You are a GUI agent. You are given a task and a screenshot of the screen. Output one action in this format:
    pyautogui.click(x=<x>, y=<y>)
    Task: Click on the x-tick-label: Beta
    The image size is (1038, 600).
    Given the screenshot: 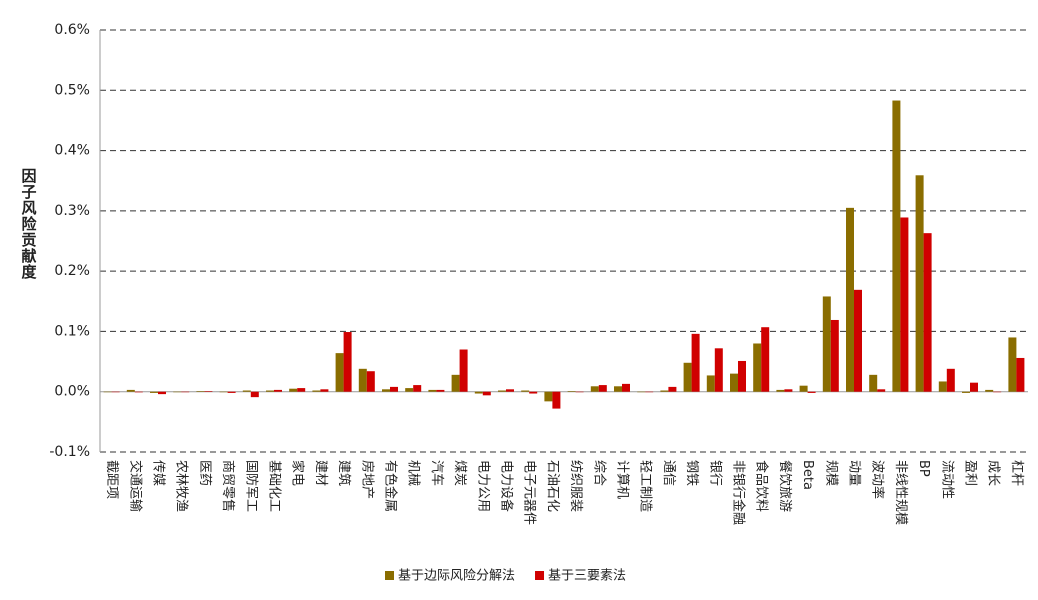 What is the action you would take?
    pyautogui.click(x=807, y=475)
    